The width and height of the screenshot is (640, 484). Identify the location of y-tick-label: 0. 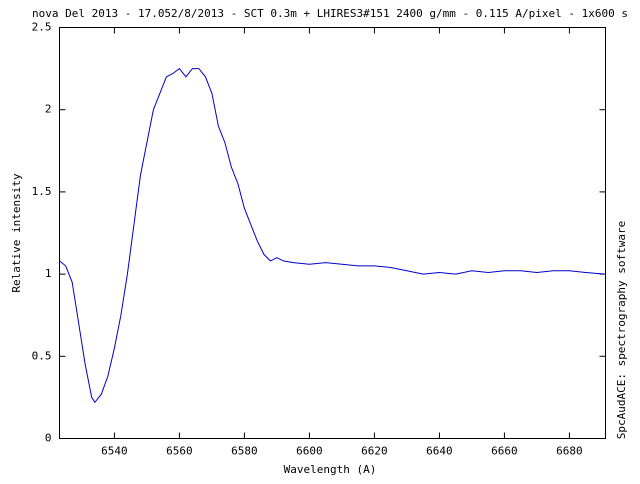
(48, 438).